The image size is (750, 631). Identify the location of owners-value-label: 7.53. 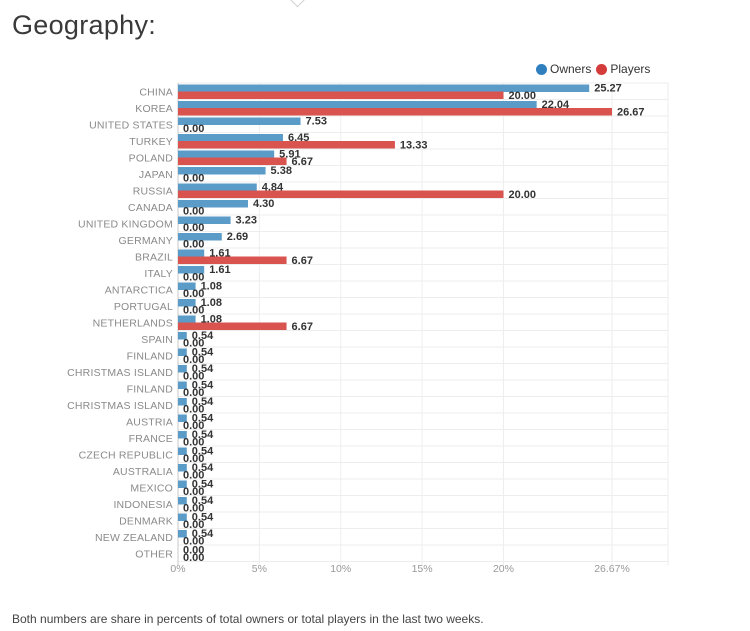
(316, 122).